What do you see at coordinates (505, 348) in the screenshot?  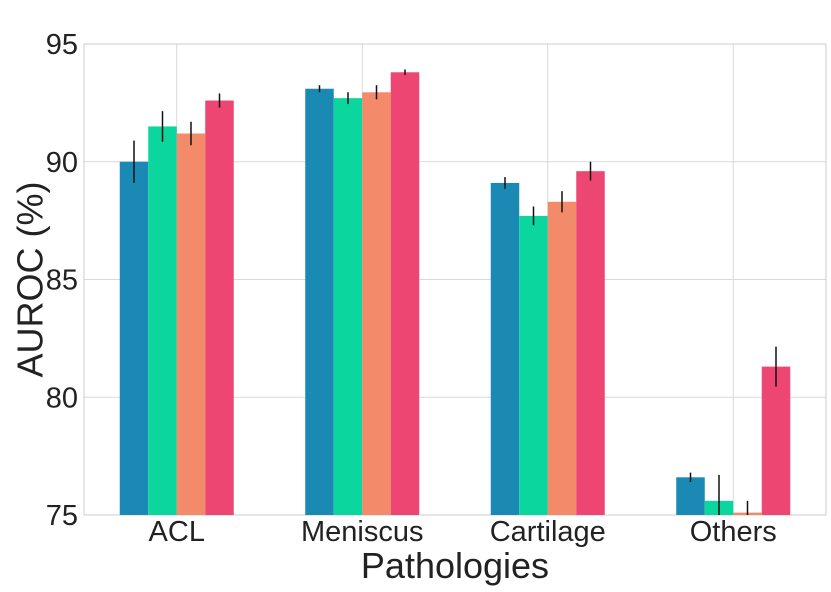 I see `bar-series-1-cartilage` at bounding box center [505, 348].